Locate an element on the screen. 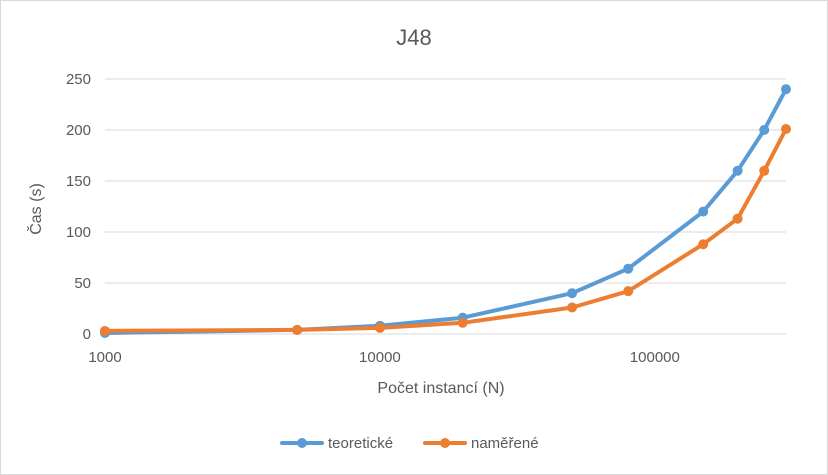 The height and width of the screenshot is (475, 828). legend-item: teoretické is located at coordinates (336, 443).